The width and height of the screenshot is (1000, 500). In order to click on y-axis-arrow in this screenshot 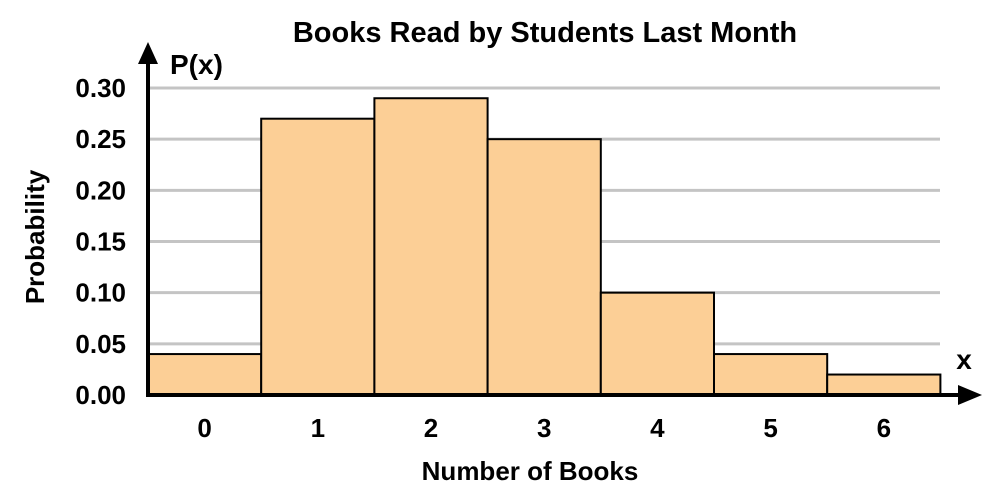, I will do `click(148, 53)`.